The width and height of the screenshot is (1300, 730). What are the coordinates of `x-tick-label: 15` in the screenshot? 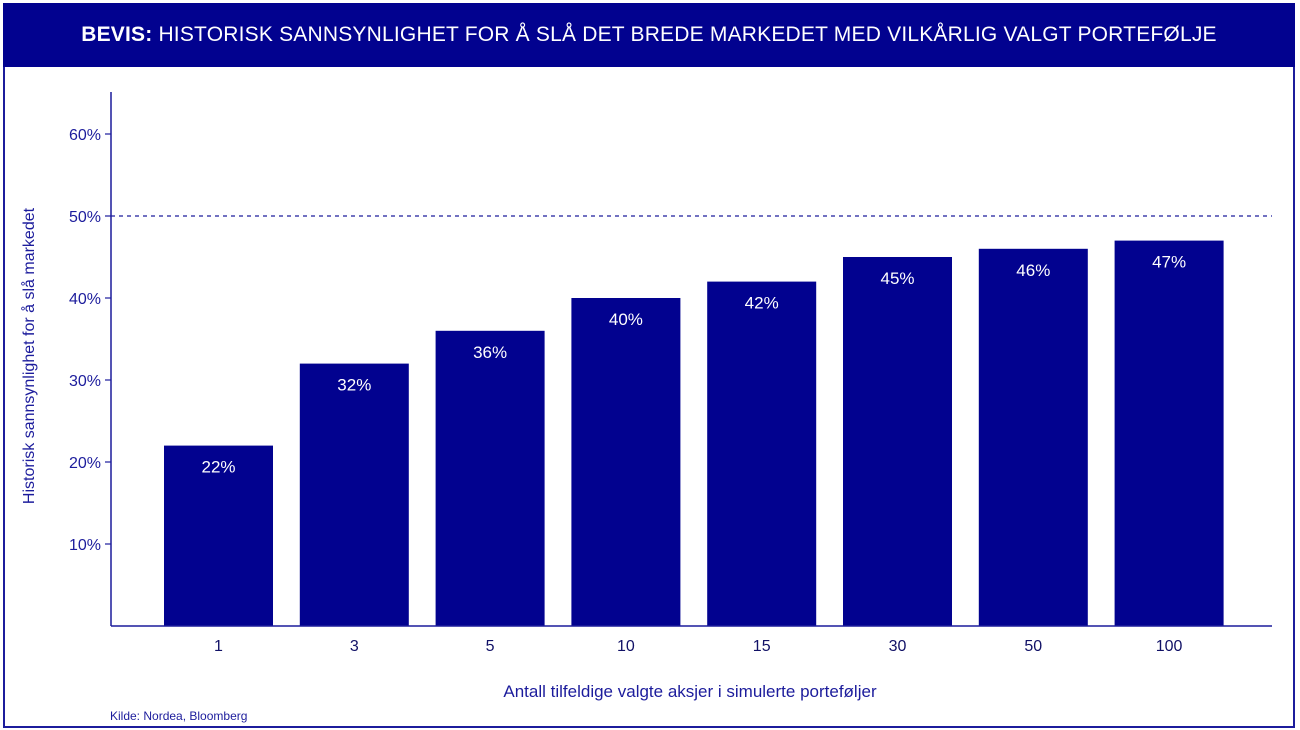 It's located at (762, 646).